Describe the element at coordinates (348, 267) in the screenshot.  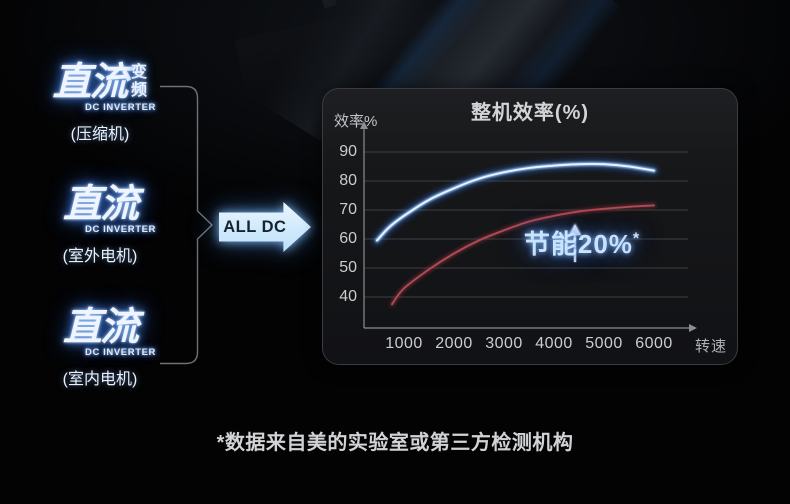
I see `y-tick-label: 50` at that location.